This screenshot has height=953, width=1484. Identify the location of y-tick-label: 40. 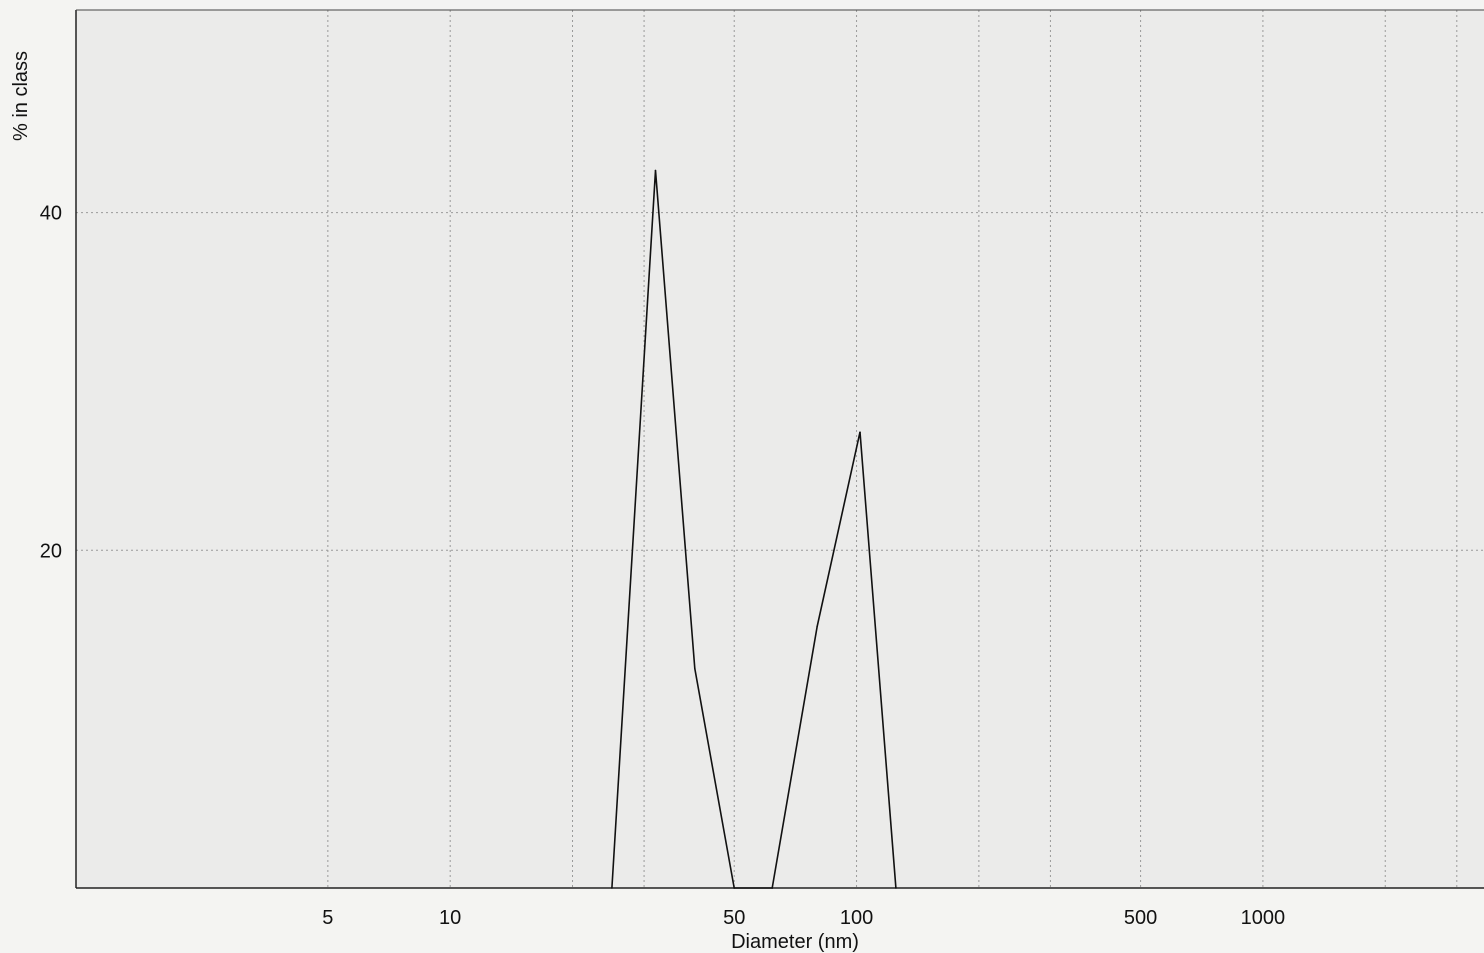
(51, 214).